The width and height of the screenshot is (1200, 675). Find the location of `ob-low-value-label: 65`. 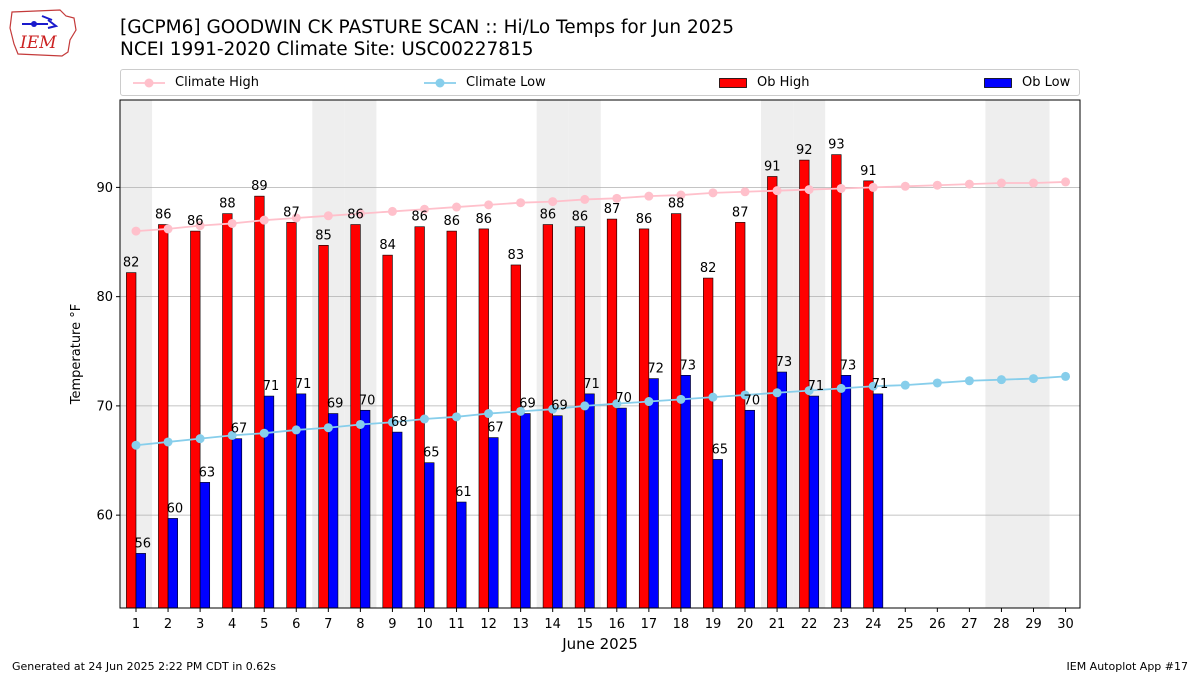

ob-low-value-label: 65 is located at coordinates (431, 453).